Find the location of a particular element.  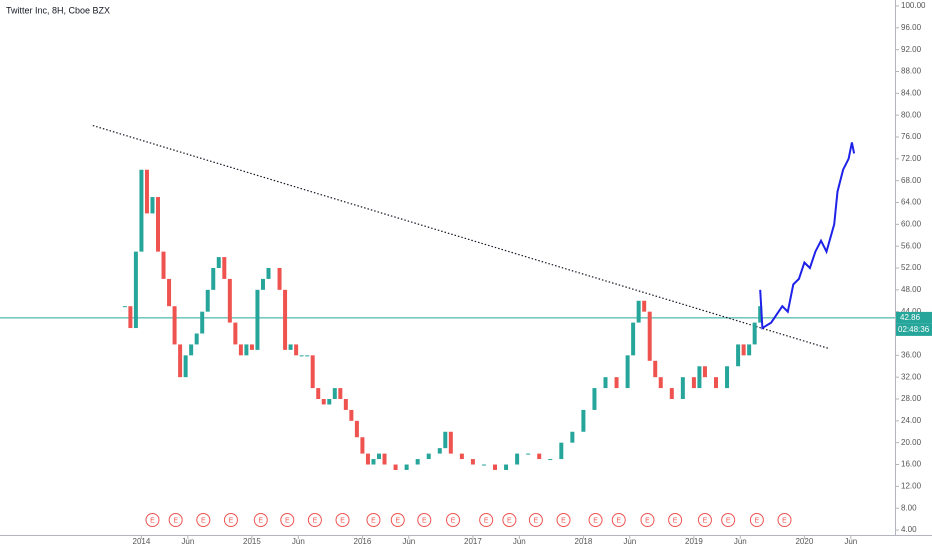

chart-title: Twitter Inc, 8H, Cboe BZX is located at coordinates (58, 10).